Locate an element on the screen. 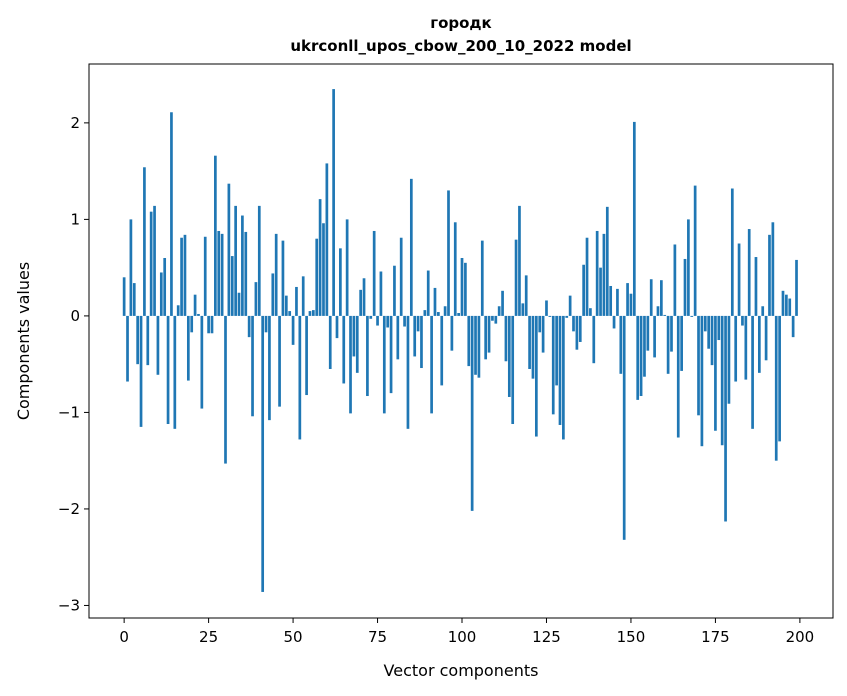  y-tick-label: −1 is located at coordinates (69, 412).